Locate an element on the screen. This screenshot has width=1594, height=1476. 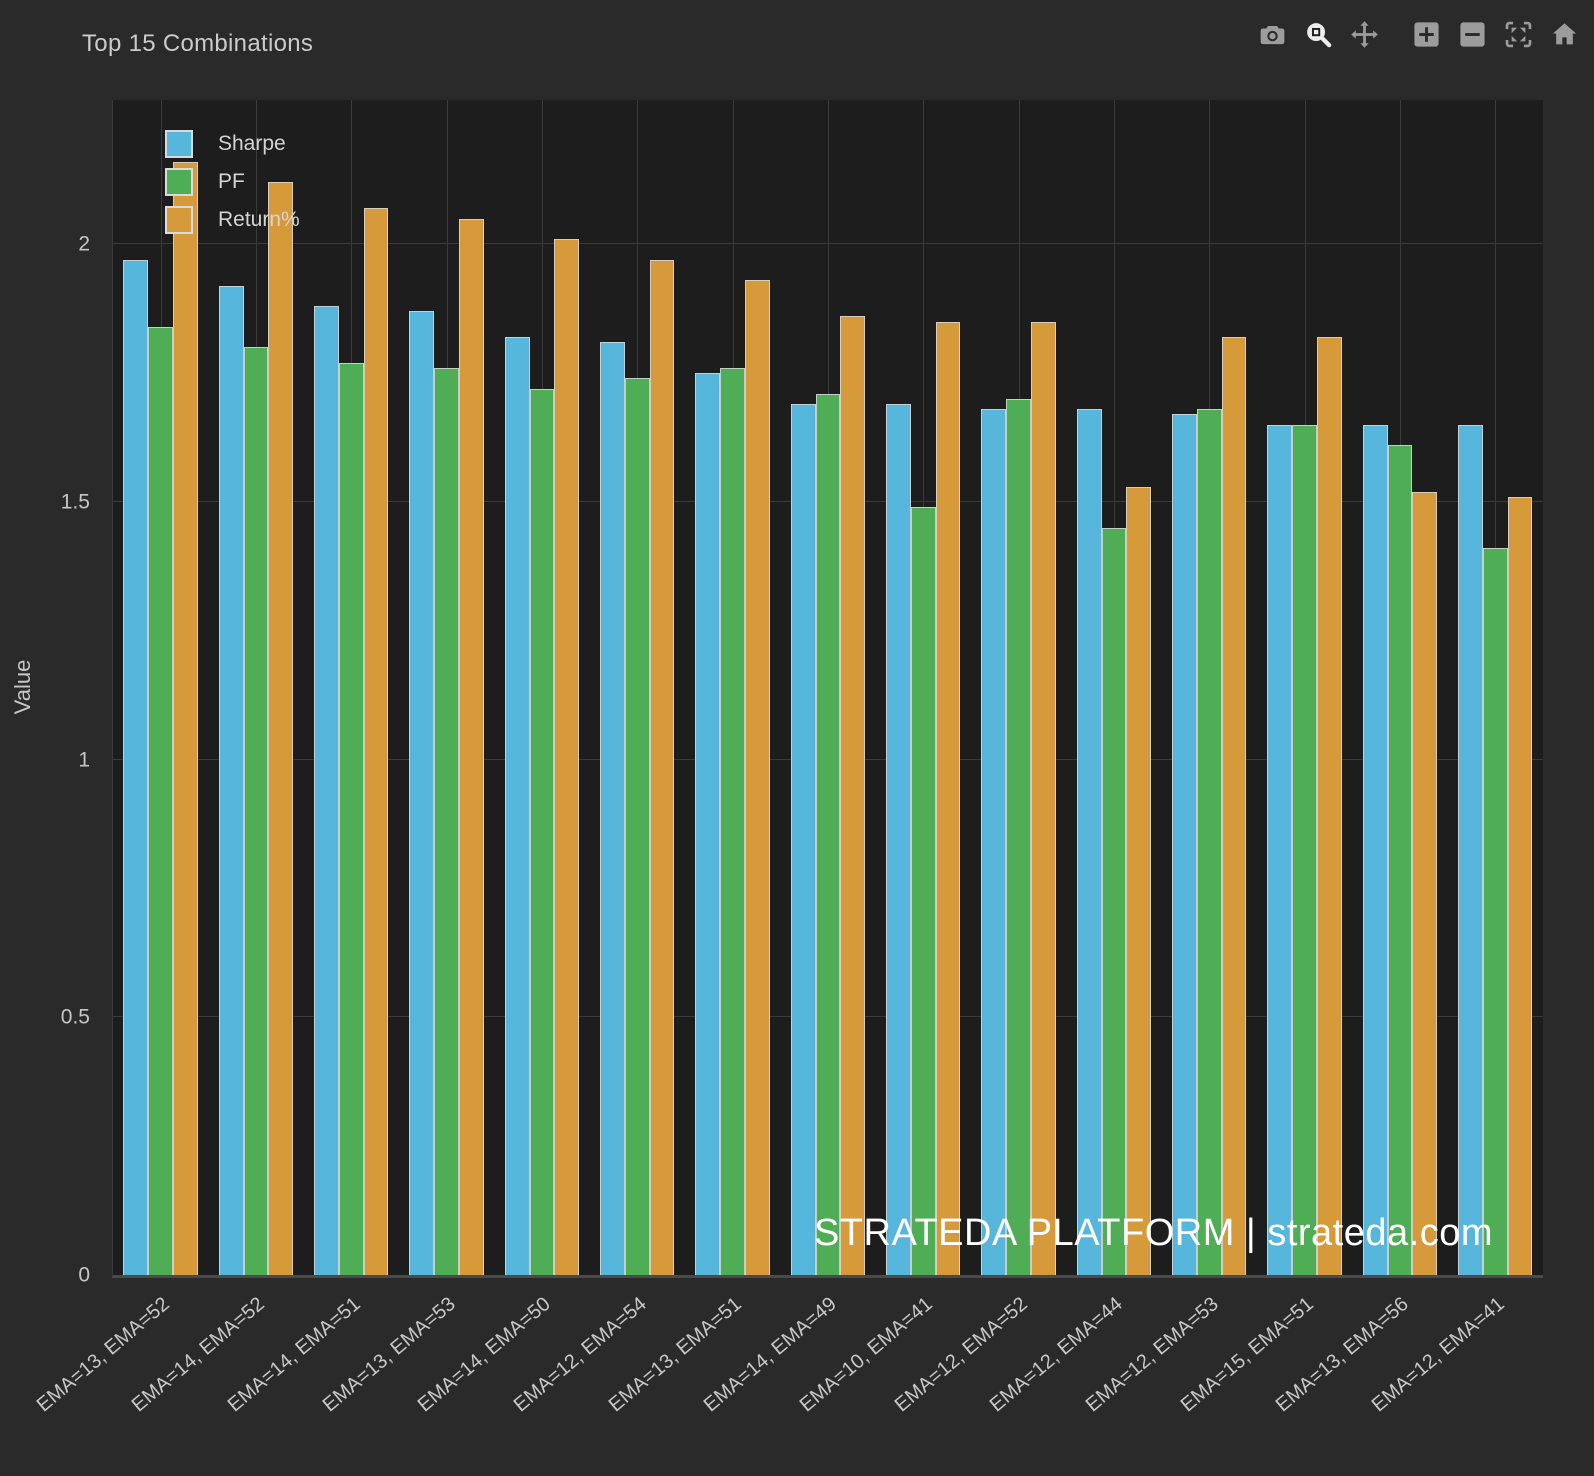
toolbar-zoom-button is located at coordinates (1318, 34).